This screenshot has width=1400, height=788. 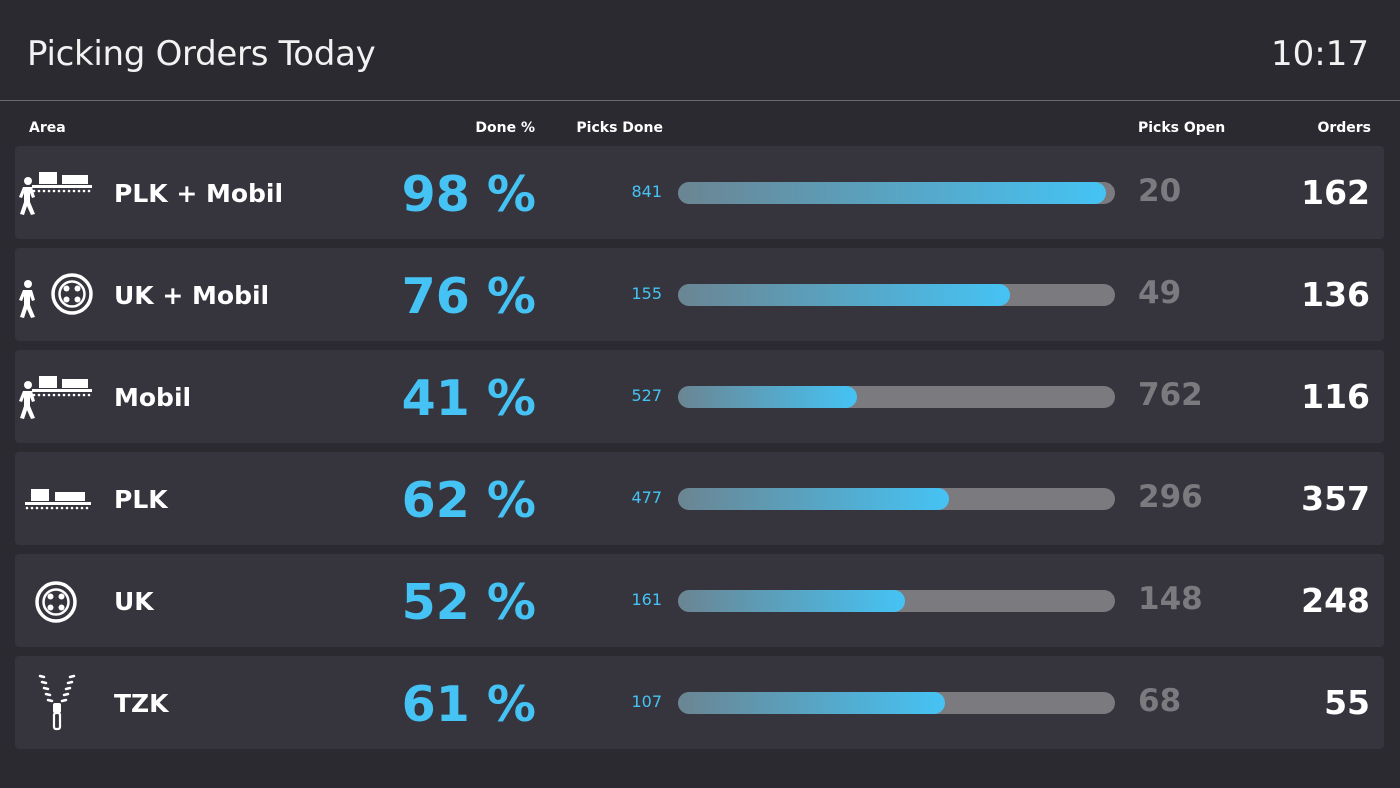 I want to click on table-row: PLK 62 % 477 296 357, so click(x=699, y=498).